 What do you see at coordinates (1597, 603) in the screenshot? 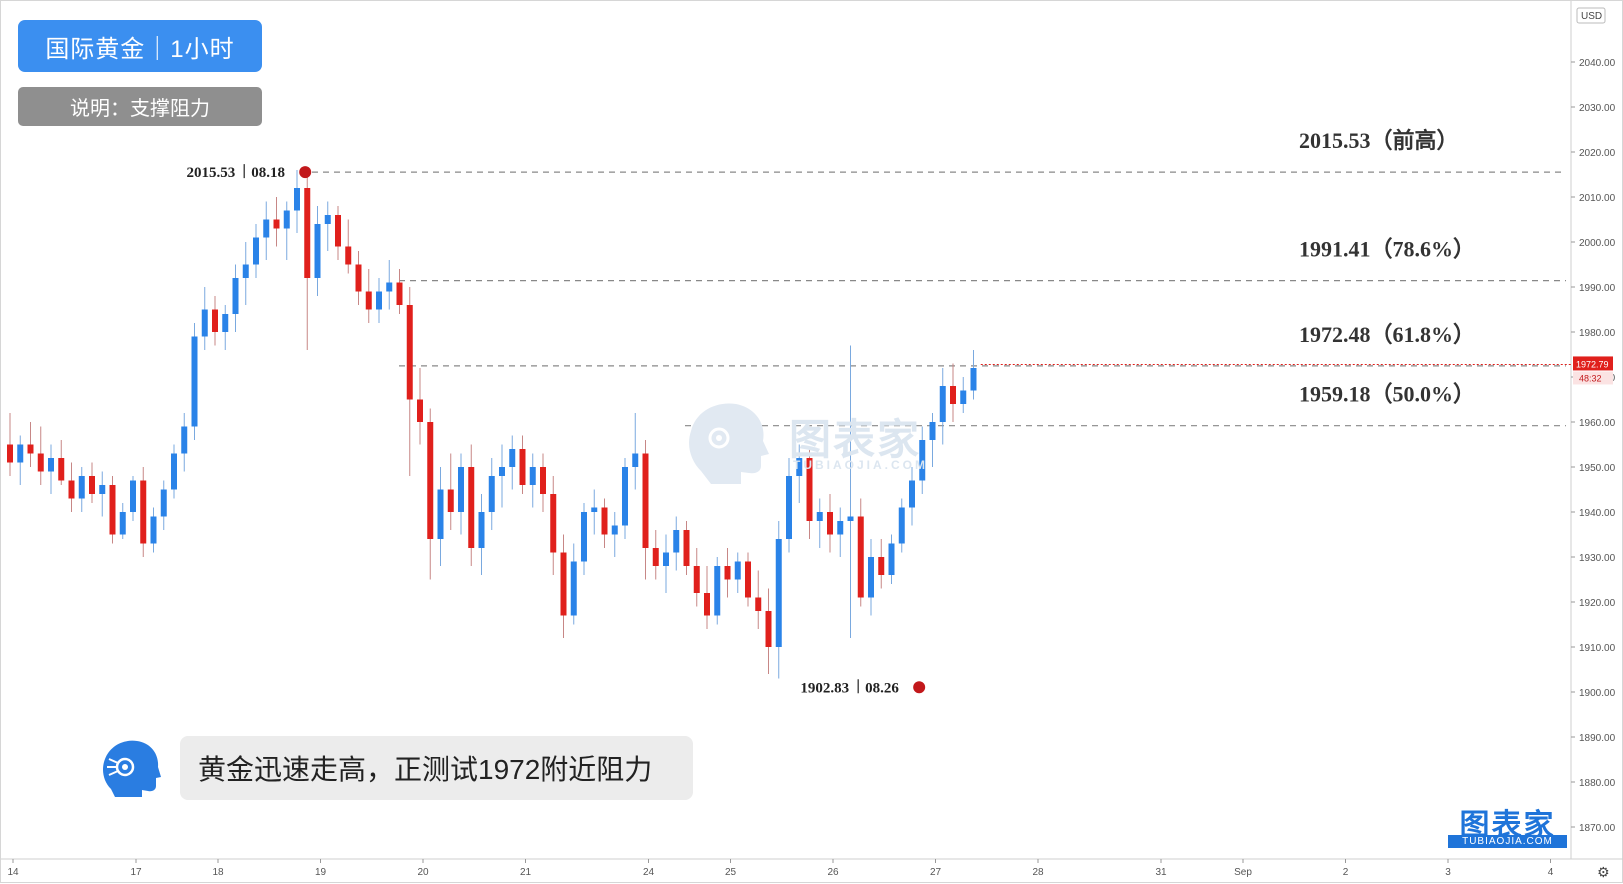
I see `y-tick-label: 1920.00` at bounding box center [1597, 603].